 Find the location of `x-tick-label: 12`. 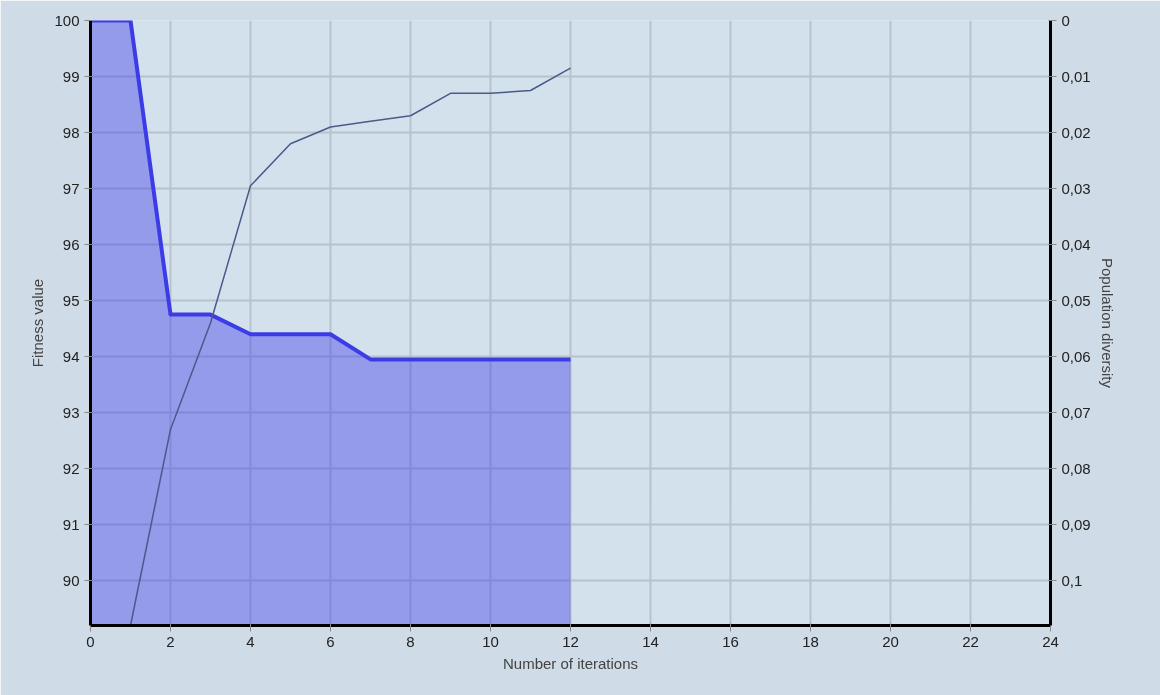

x-tick-label: 12 is located at coordinates (570, 641).